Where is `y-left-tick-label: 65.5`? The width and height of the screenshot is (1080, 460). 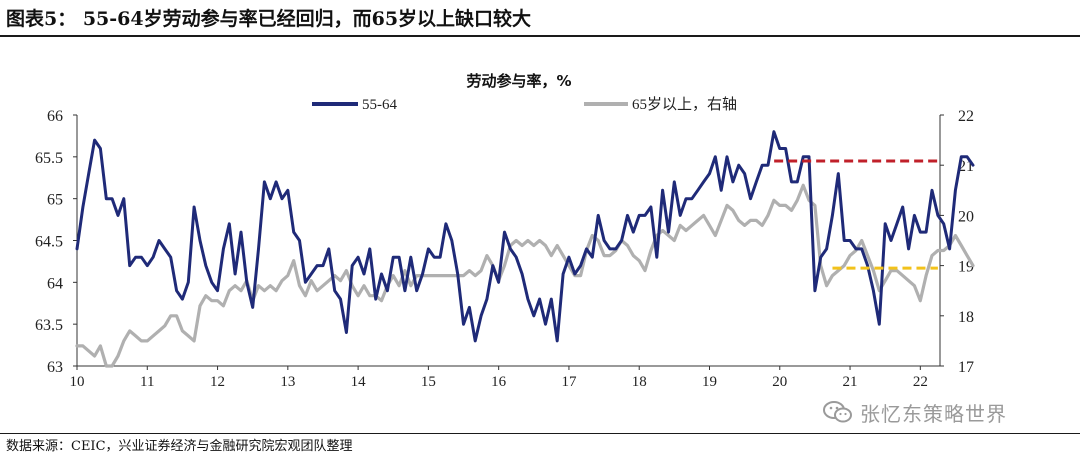 y-left-tick-label: 65.5 is located at coordinates (49, 158).